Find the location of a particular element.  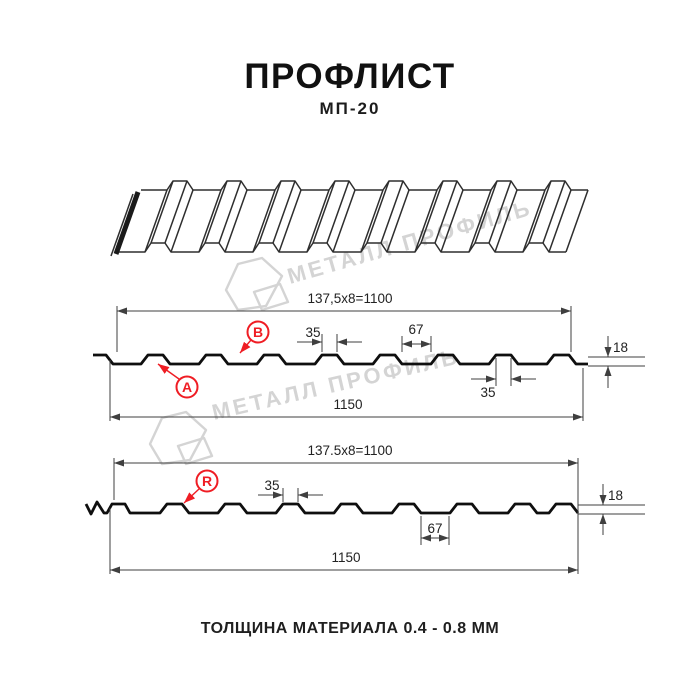

marker-b-label: B is located at coordinates (258, 332).